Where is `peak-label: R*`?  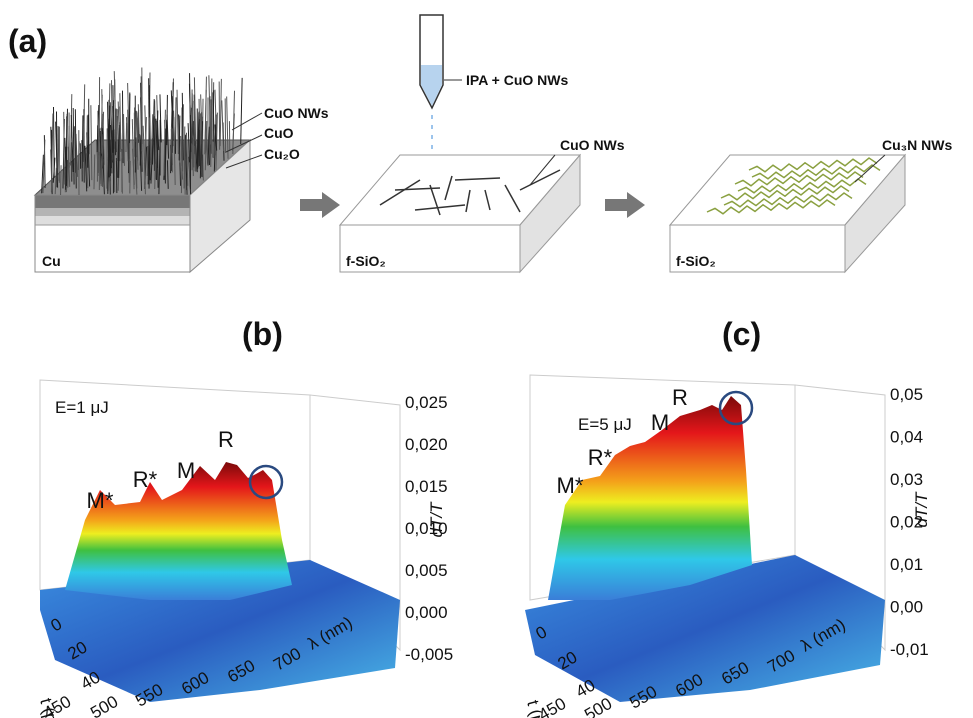
peak-label: R* is located at coordinates (600, 457).